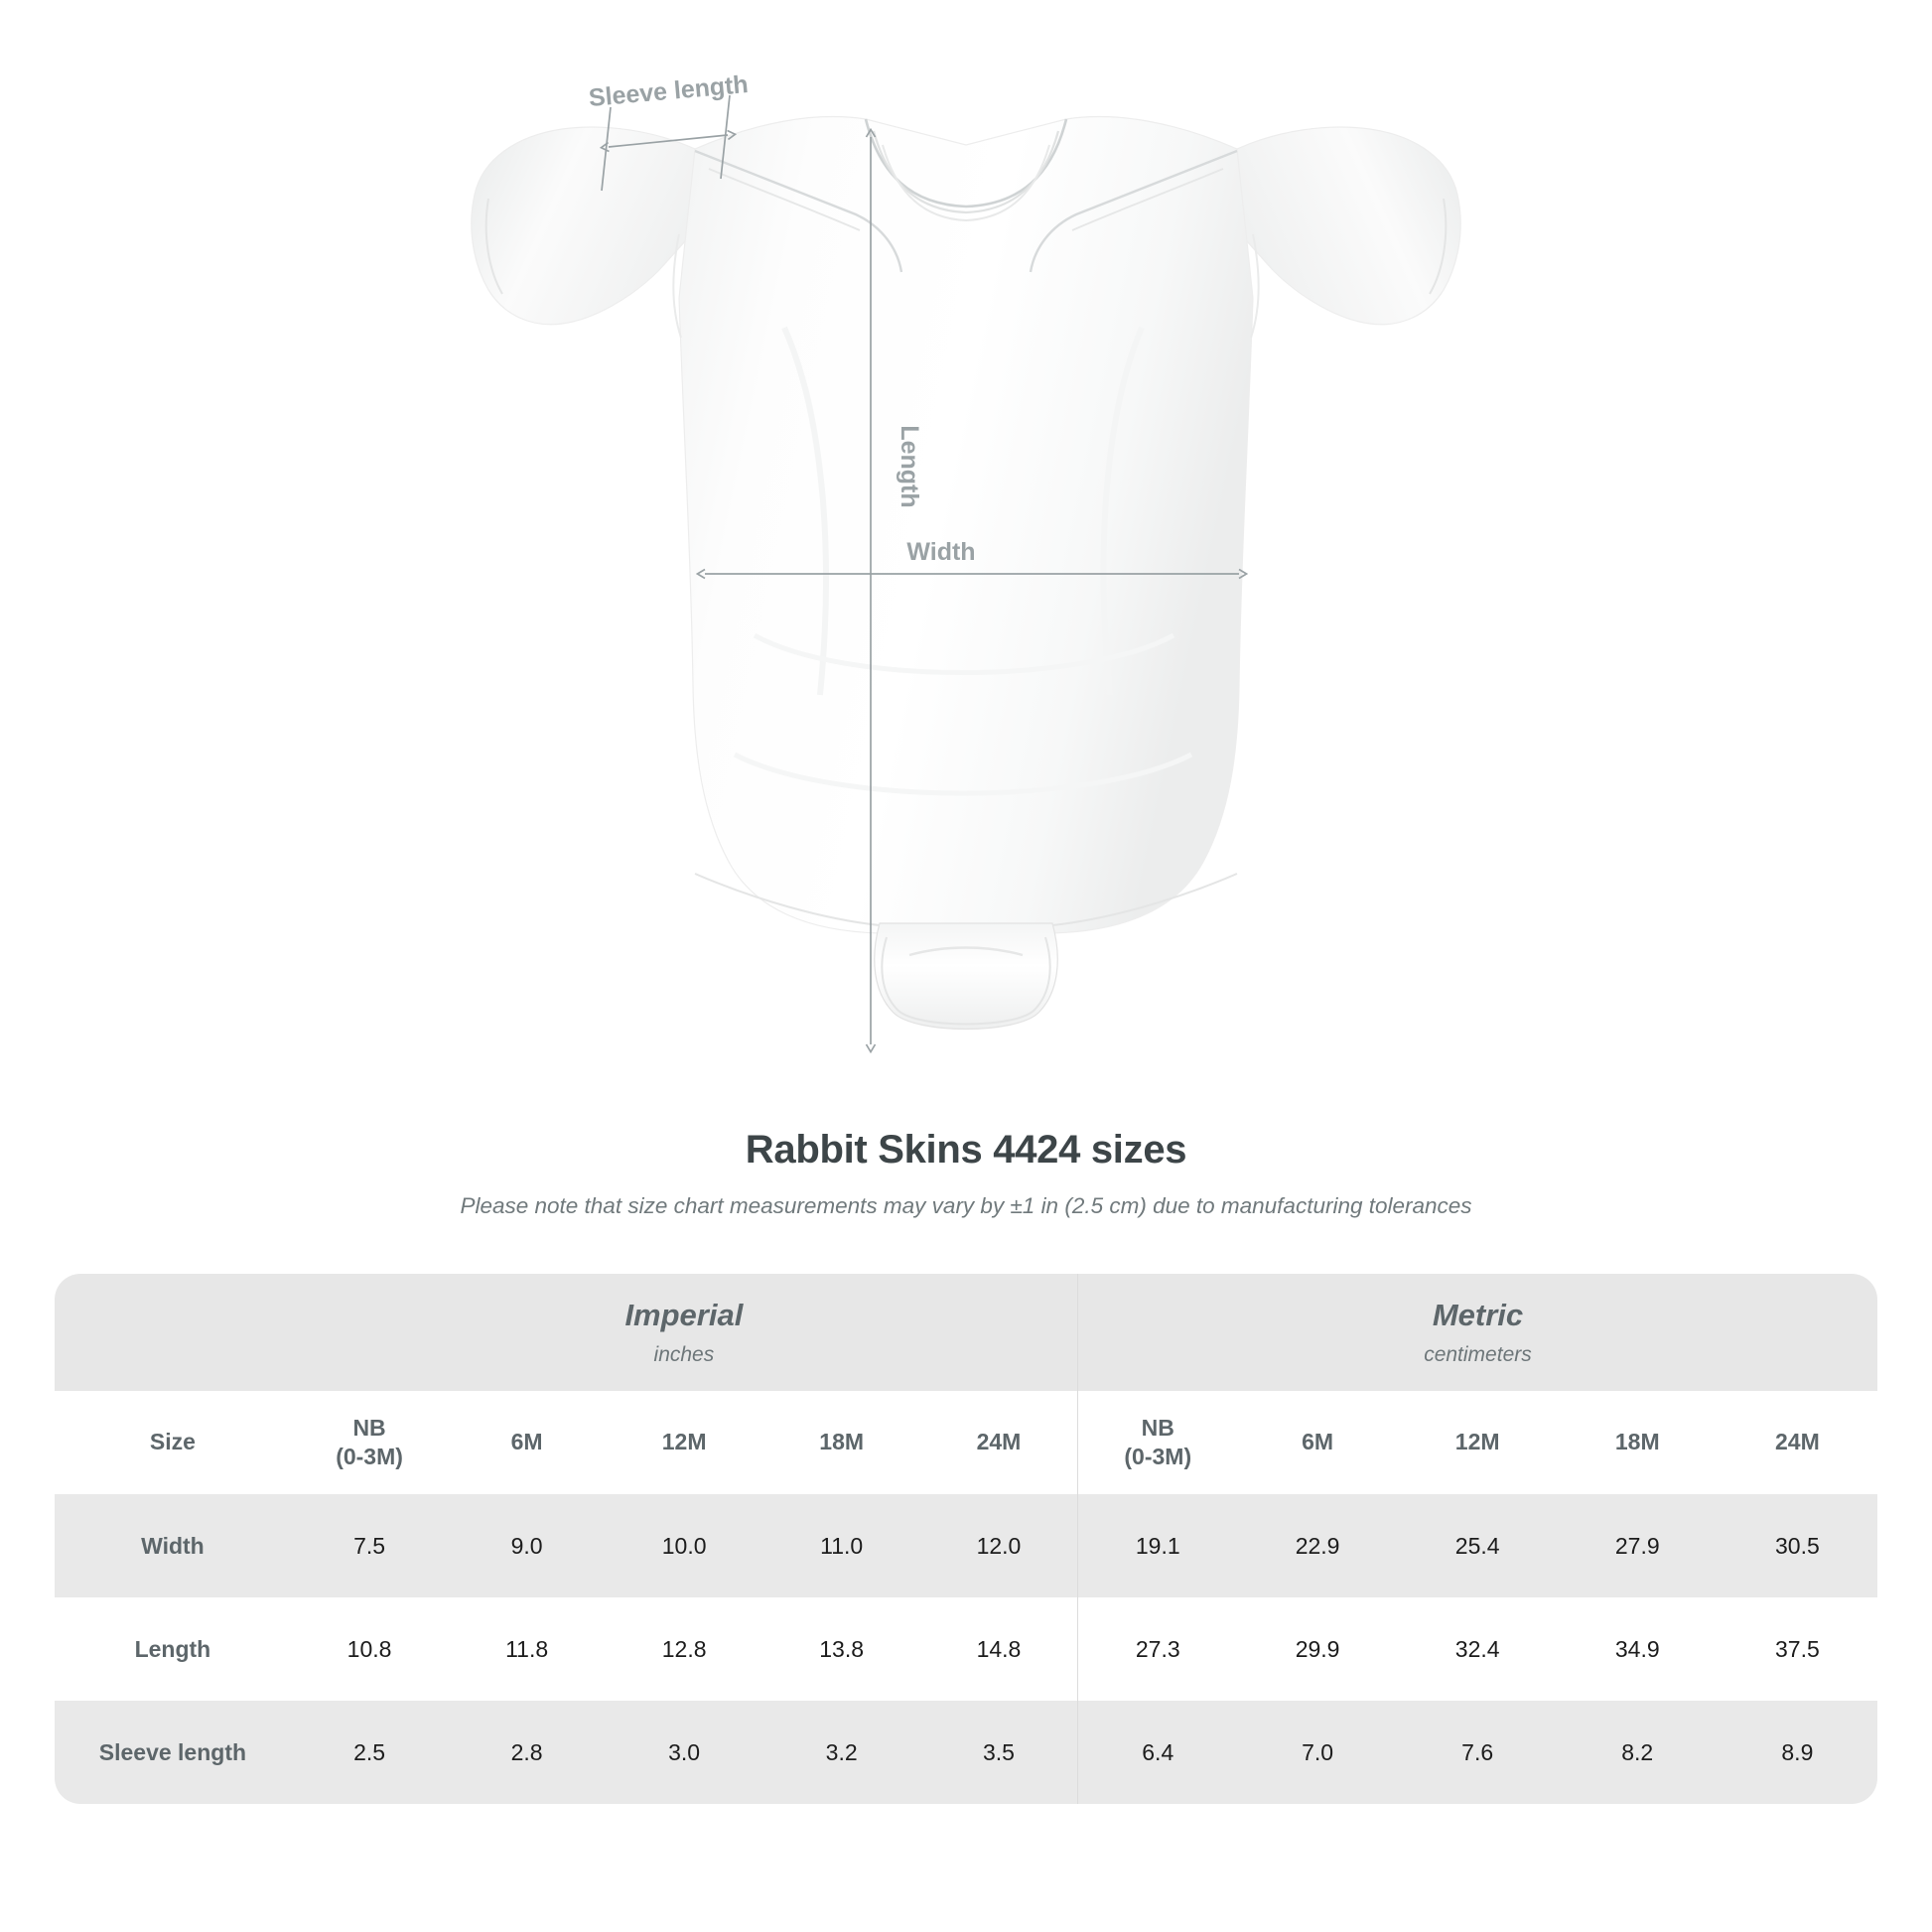 This screenshot has height=1932, width=1932. Describe the element at coordinates (999, 1546) in the screenshot. I see `measurement-cell: 12.0` at that location.